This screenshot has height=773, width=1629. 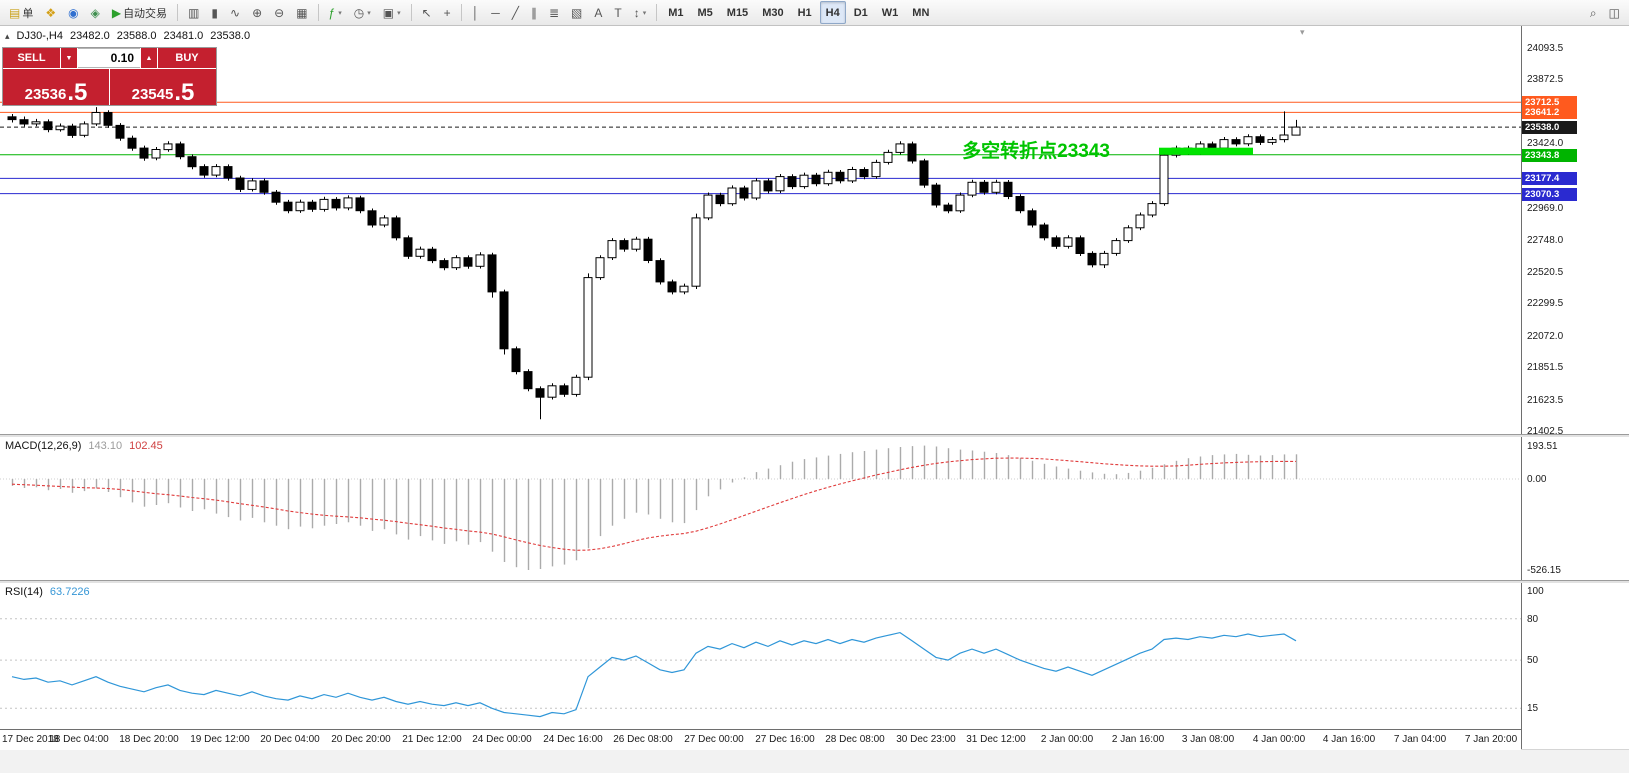 What do you see at coordinates (214, 12) in the screenshot?
I see `candlestick-chart-icon: ▮` at bounding box center [214, 12].